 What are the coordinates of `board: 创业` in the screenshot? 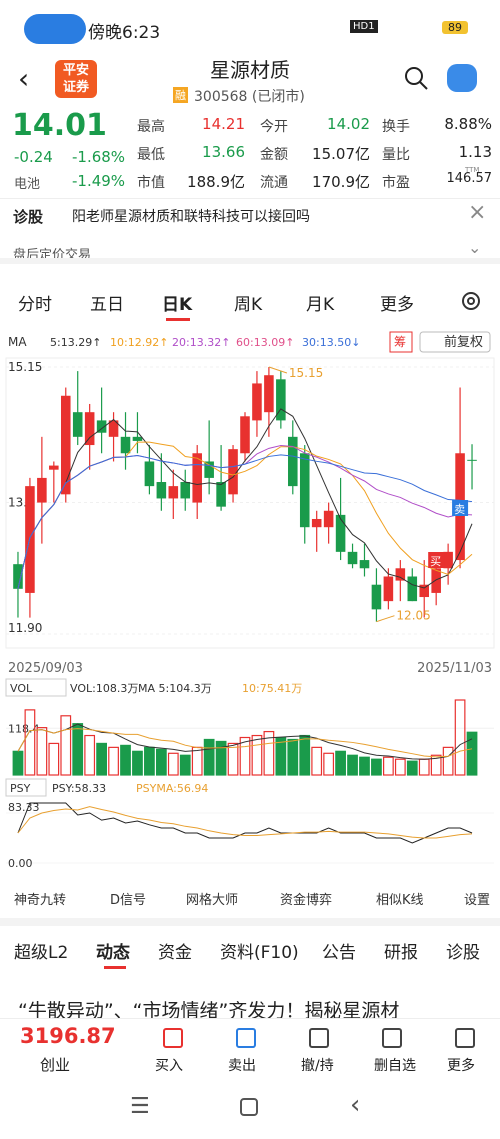 It's located at (55, 1065).